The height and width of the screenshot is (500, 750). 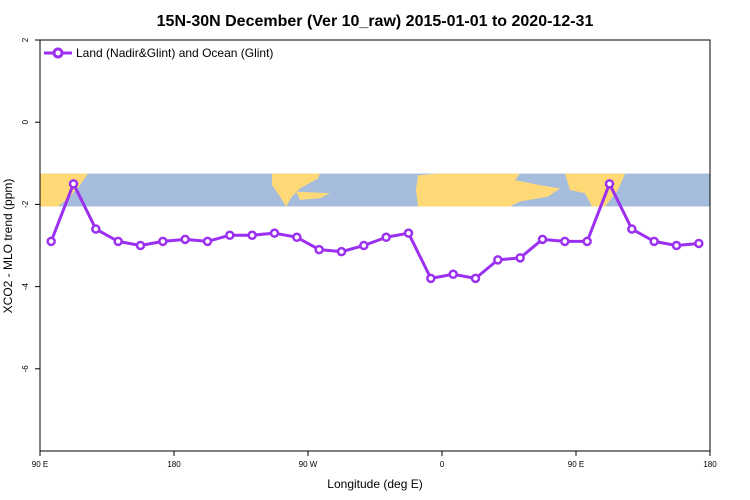 I want to click on world-map-band, so click(x=375, y=190).